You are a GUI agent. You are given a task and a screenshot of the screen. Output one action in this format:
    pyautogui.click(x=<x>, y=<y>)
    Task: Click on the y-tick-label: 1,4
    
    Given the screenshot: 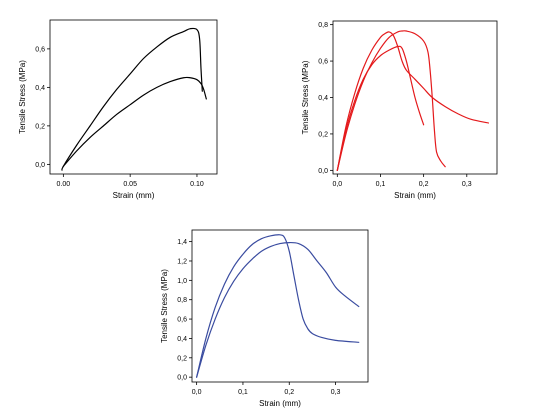 What is the action you would take?
    pyautogui.click(x=182, y=242)
    